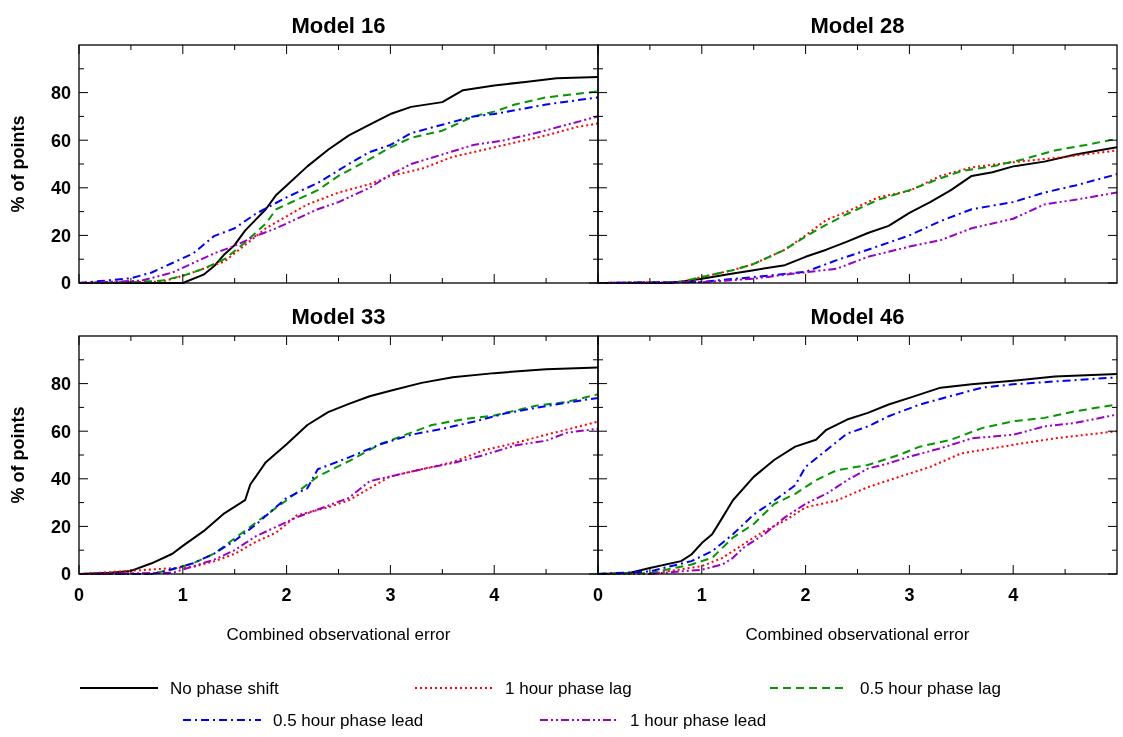  What do you see at coordinates (857, 25) in the screenshot?
I see `chart-title: Model 28` at bounding box center [857, 25].